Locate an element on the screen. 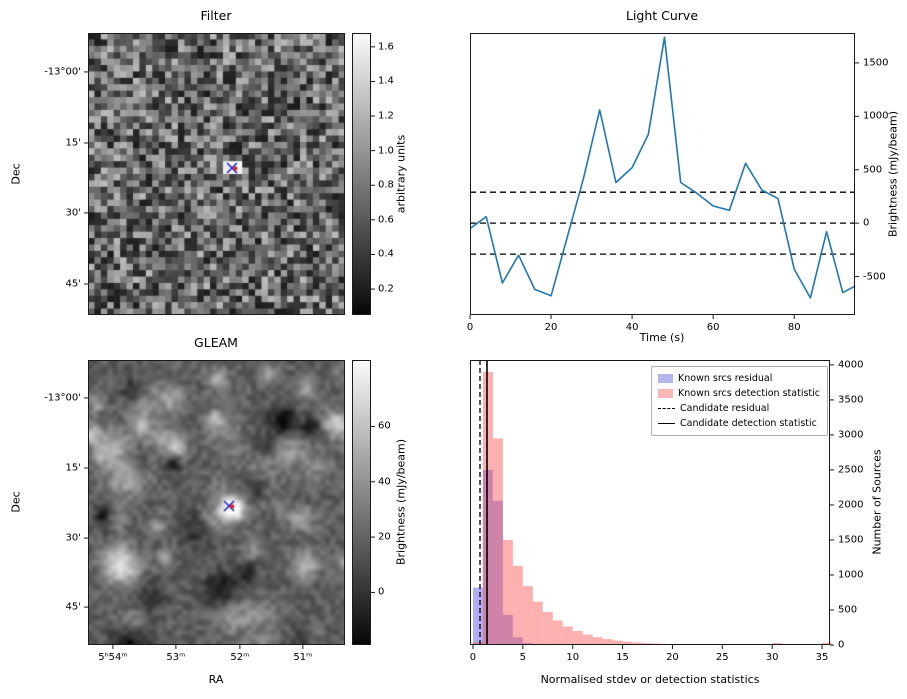  legend-label: Candidate residual is located at coordinates (725, 408).